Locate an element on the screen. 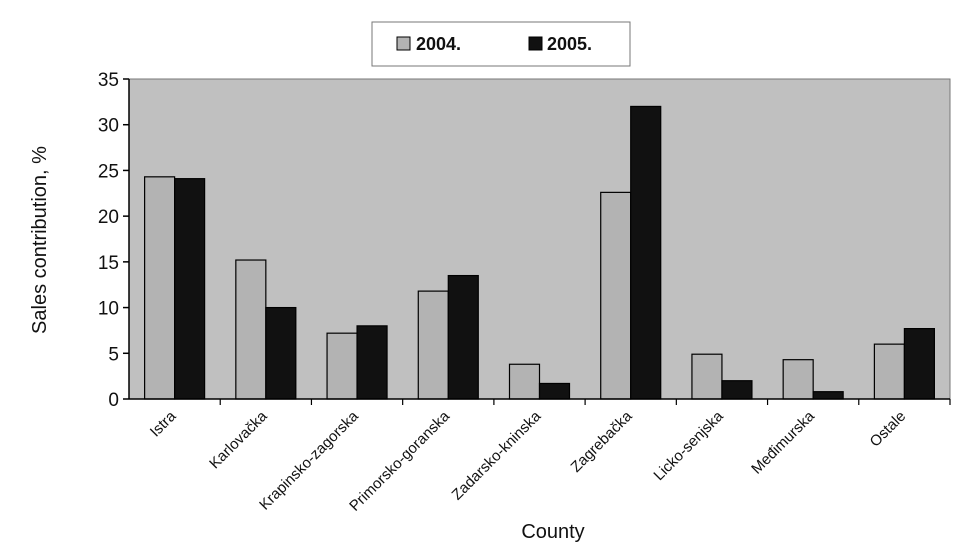  legend: 2004. 2005. is located at coordinates (501, 44).